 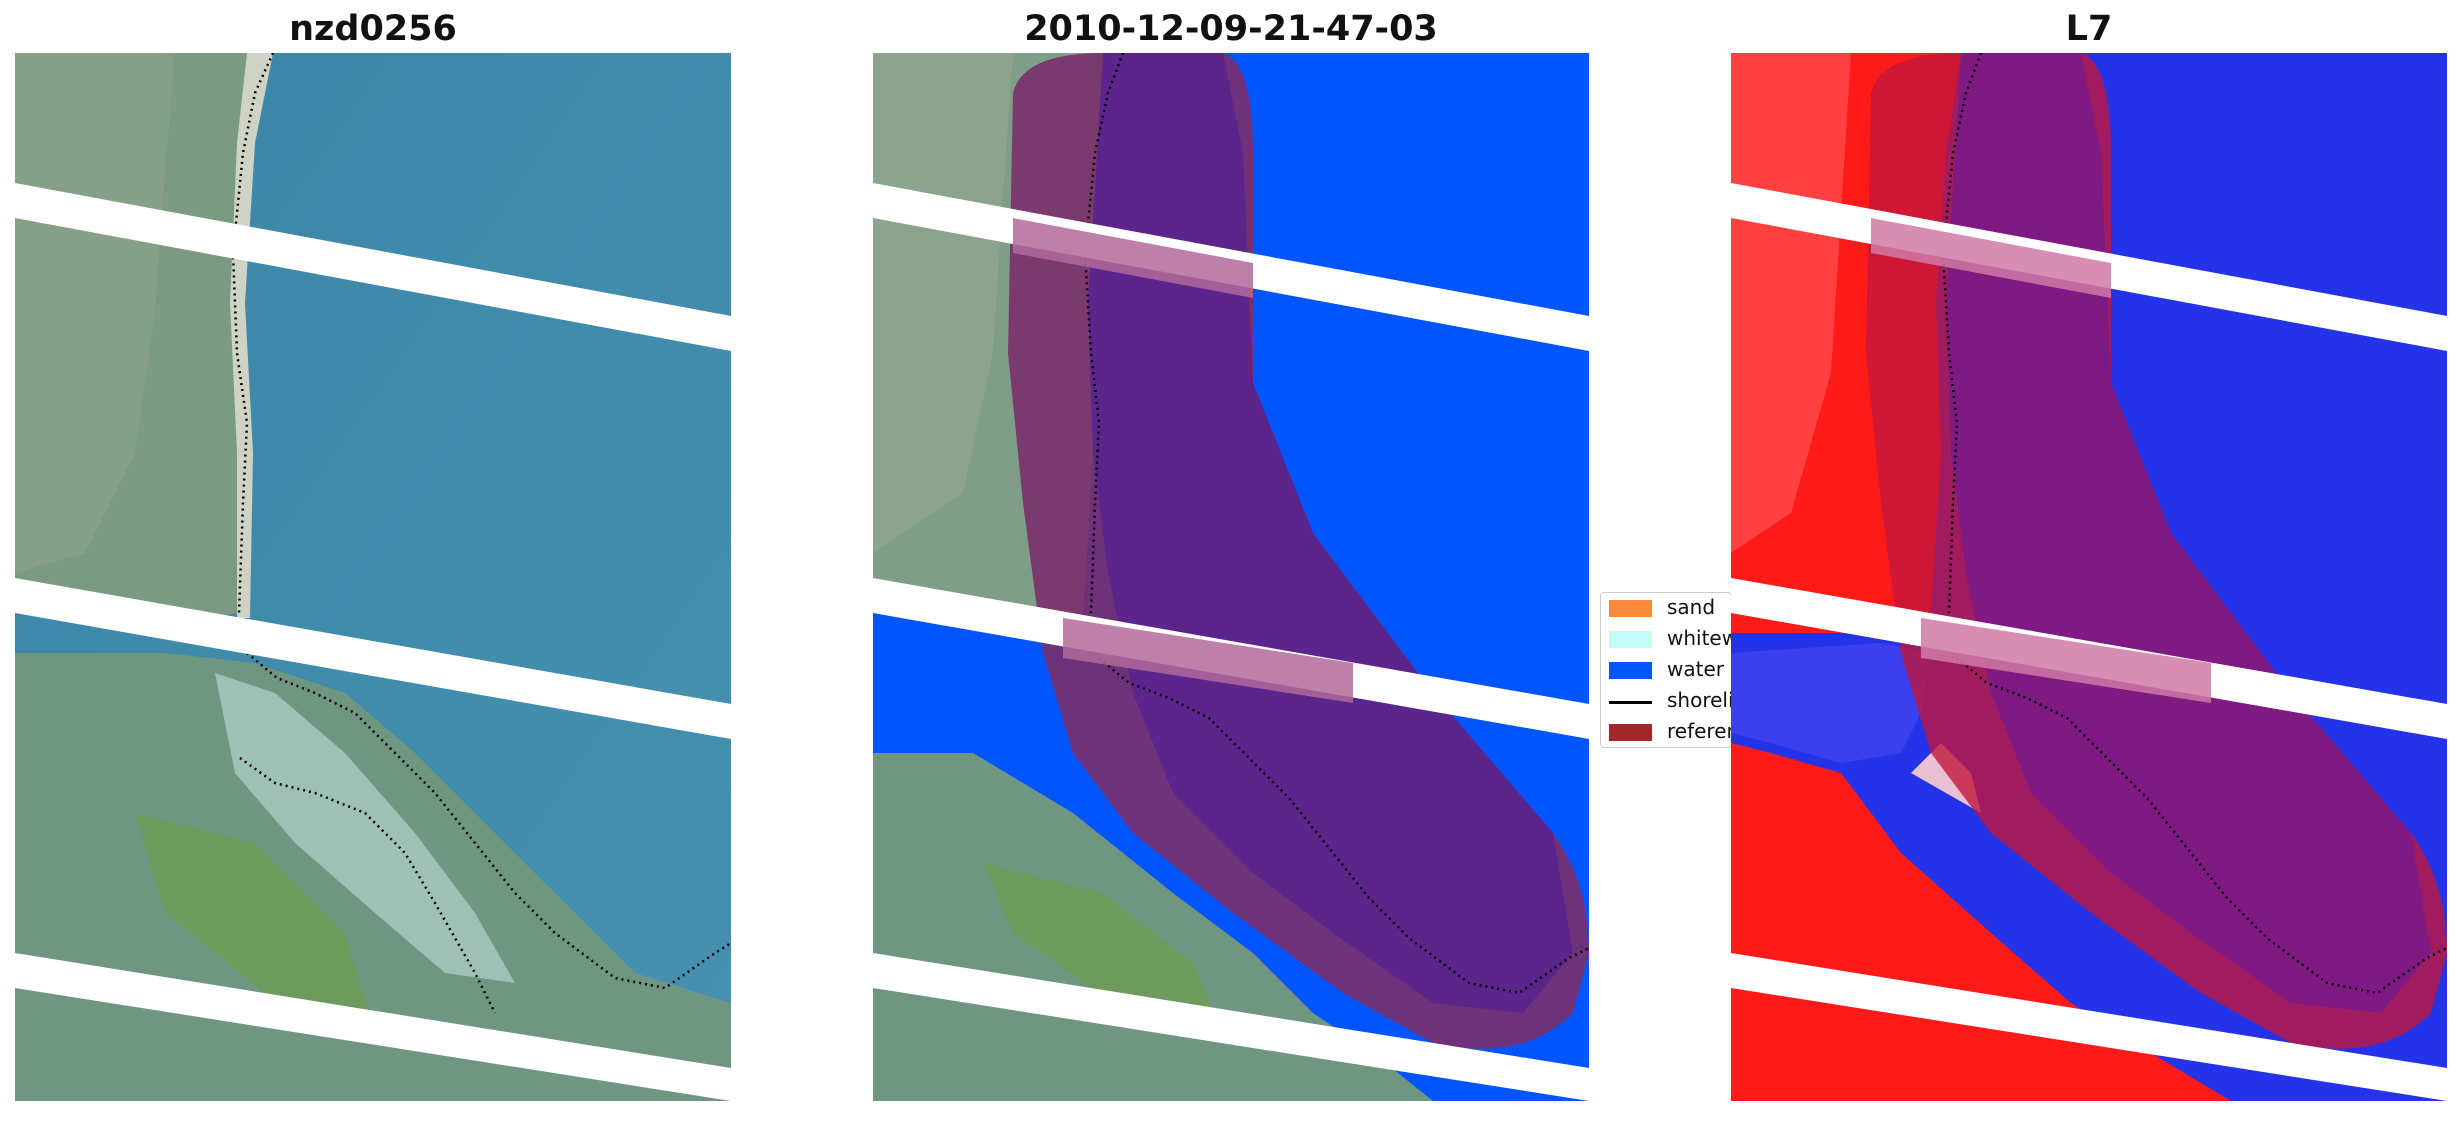 What do you see at coordinates (1630, 732) in the screenshot?
I see `legend-swatch-reference-buffer` at bounding box center [1630, 732].